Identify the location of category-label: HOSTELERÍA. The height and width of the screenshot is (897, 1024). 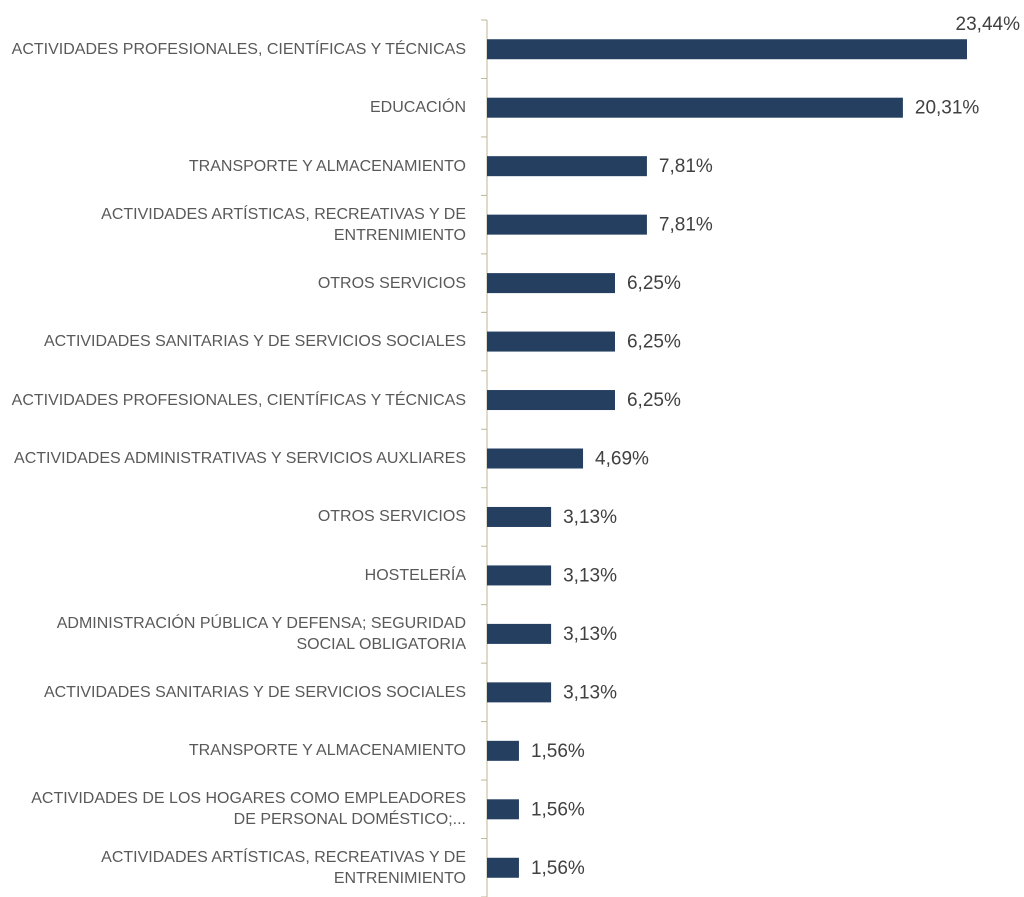
(235, 575).